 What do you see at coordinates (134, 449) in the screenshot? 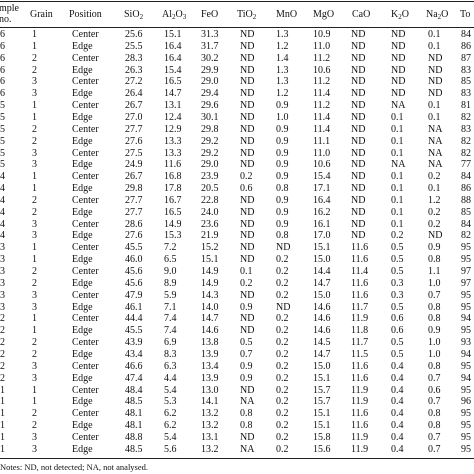
I see `cell-sio2: 48.5` at bounding box center [134, 449].